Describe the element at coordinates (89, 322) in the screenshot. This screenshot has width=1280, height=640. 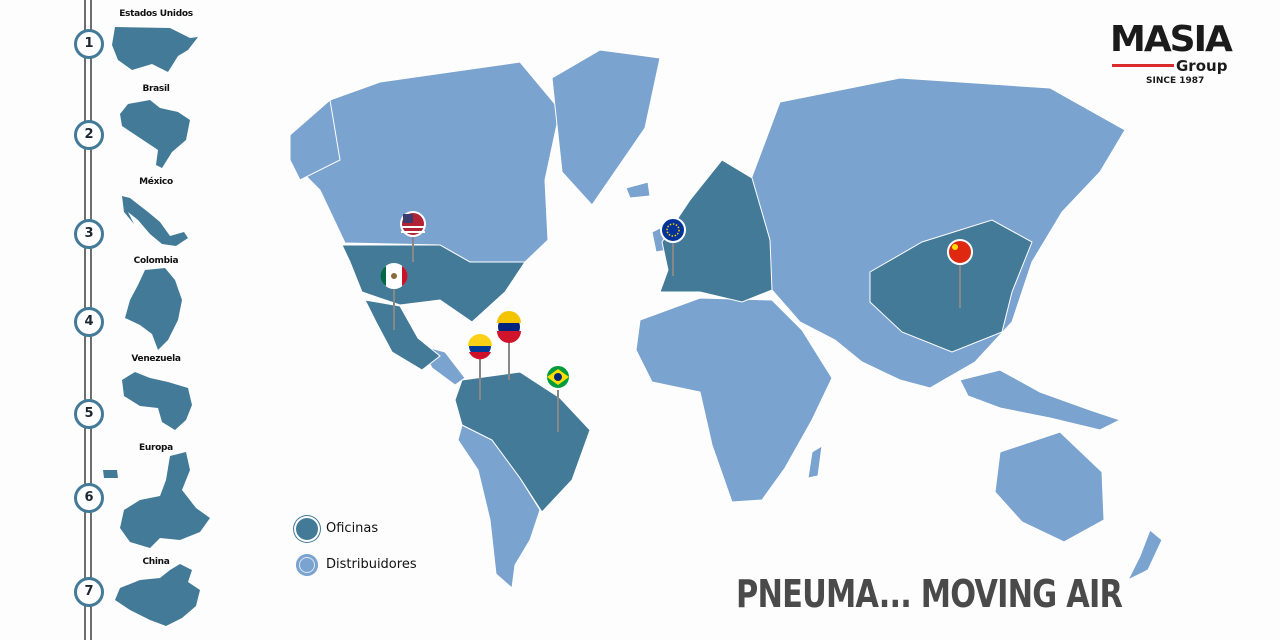
I see `step-4: 4` at that location.